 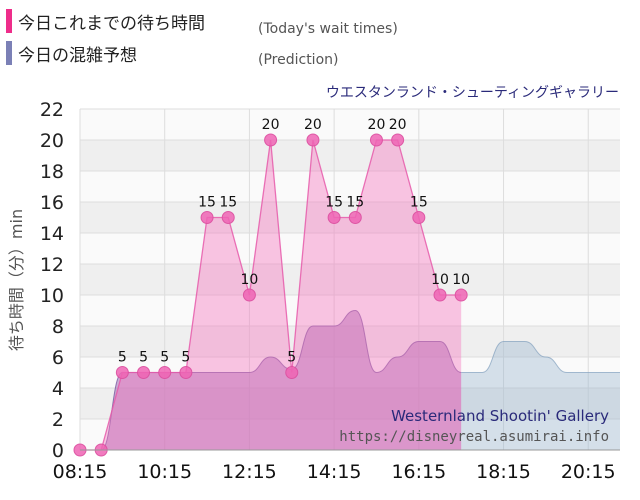 What do you see at coordinates (58, 327) in the screenshot?
I see `y-tick-label: 8` at bounding box center [58, 327].